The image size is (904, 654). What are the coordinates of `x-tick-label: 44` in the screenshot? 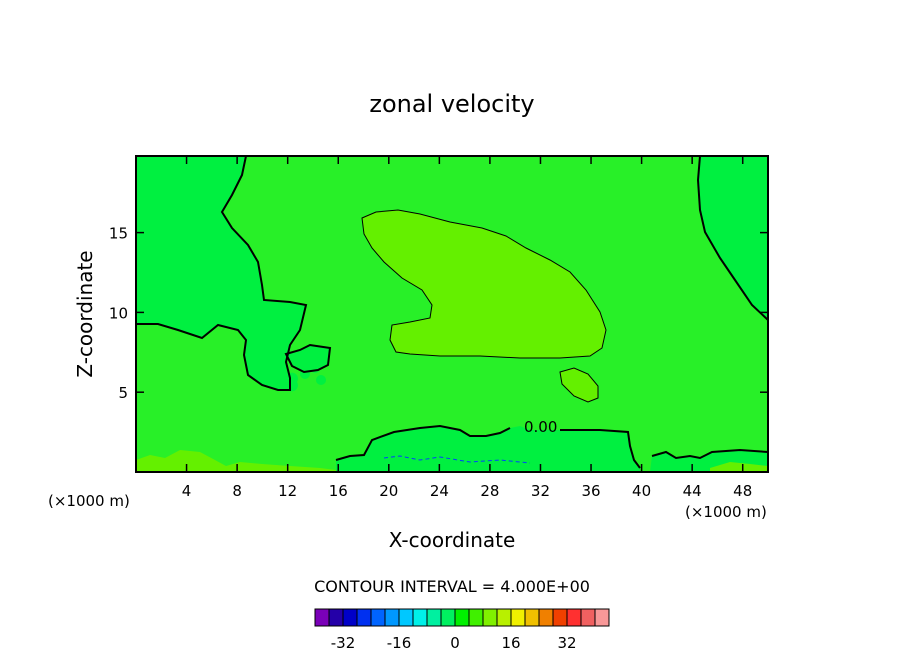 It's located at (692, 491).